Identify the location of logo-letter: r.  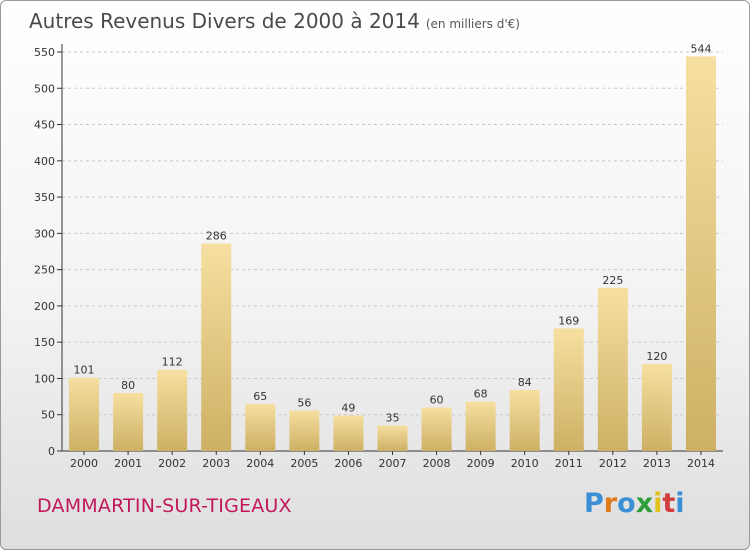
(610, 503).